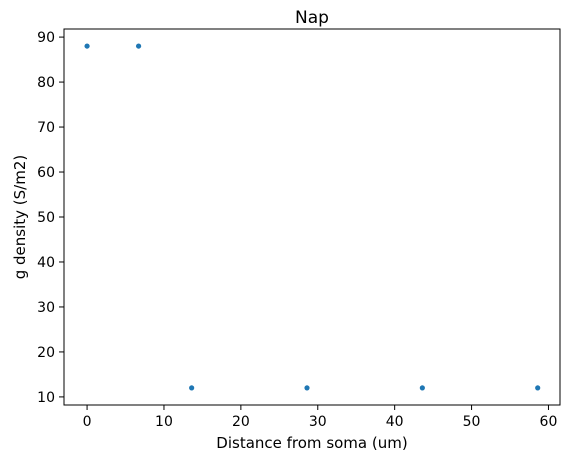 This screenshot has width=570, height=464. What do you see at coordinates (46, 263) in the screenshot?
I see `y-tick-label: 40` at bounding box center [46, 263].